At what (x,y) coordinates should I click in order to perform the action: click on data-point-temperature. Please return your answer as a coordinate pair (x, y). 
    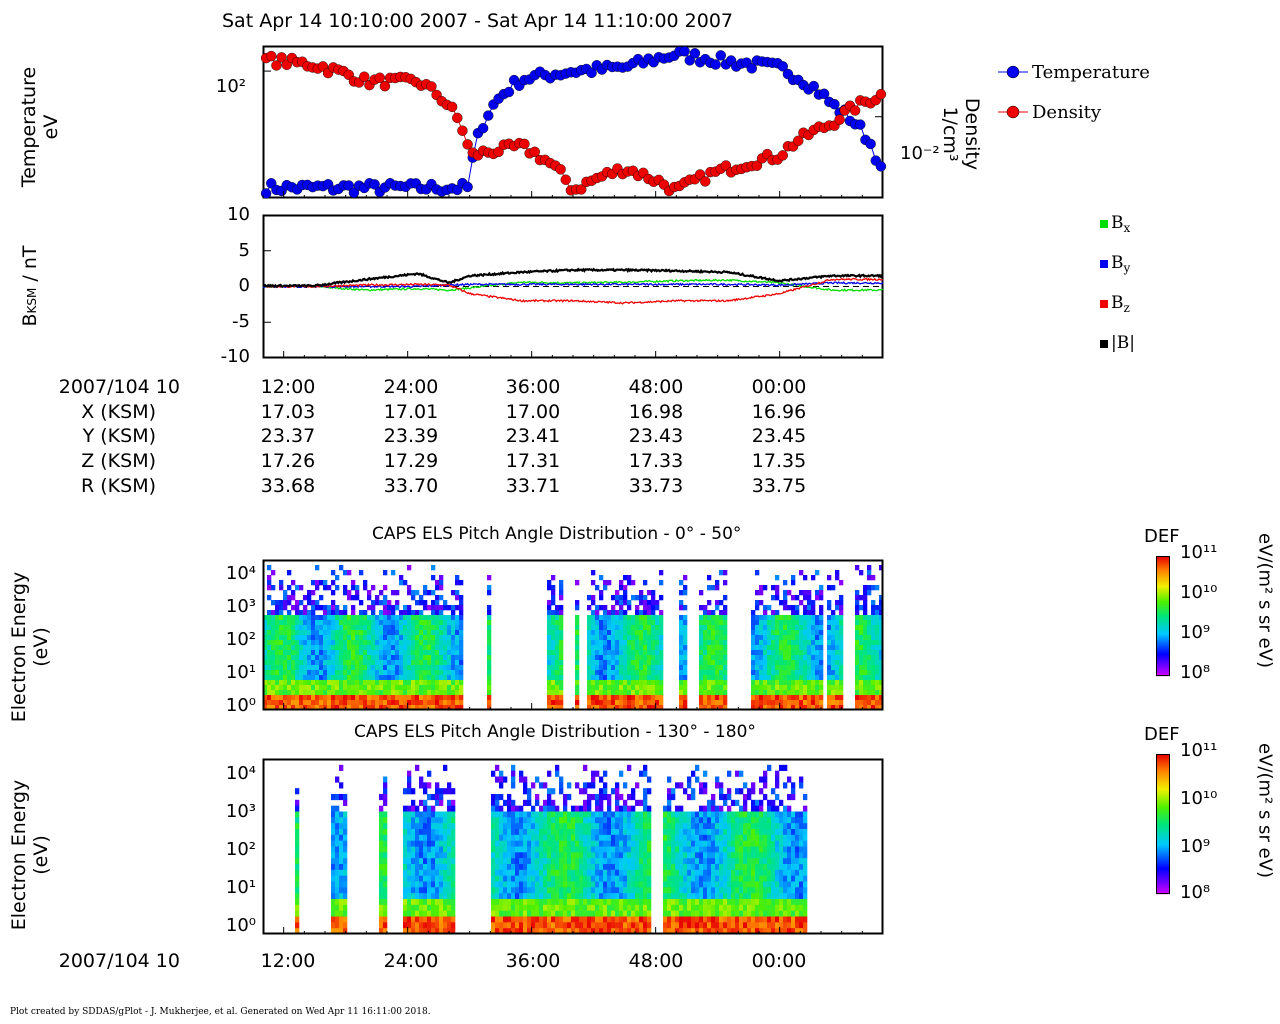
    Looking at the image, I should click on (467, 187).